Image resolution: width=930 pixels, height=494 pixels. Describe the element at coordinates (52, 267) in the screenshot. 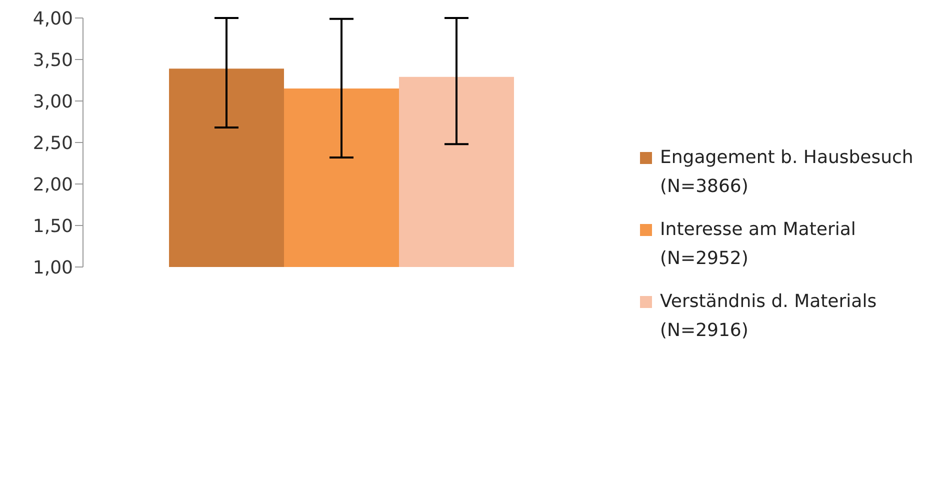

I see `y-tick-label: 1,00` at that location.